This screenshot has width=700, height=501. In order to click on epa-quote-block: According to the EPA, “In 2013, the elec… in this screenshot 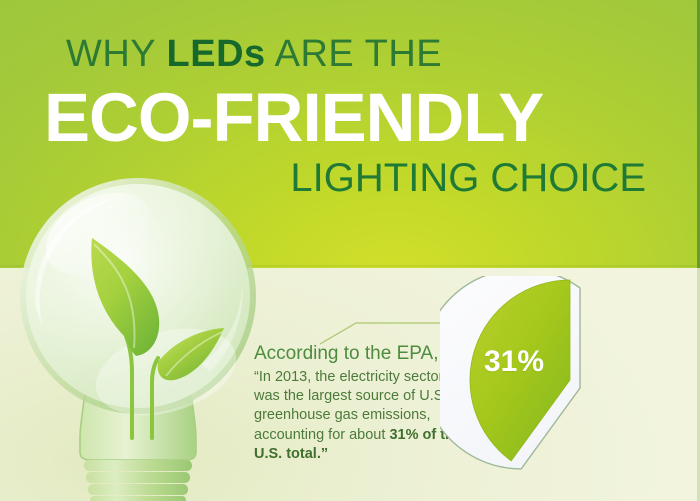, I will do `click(359, 403)`.